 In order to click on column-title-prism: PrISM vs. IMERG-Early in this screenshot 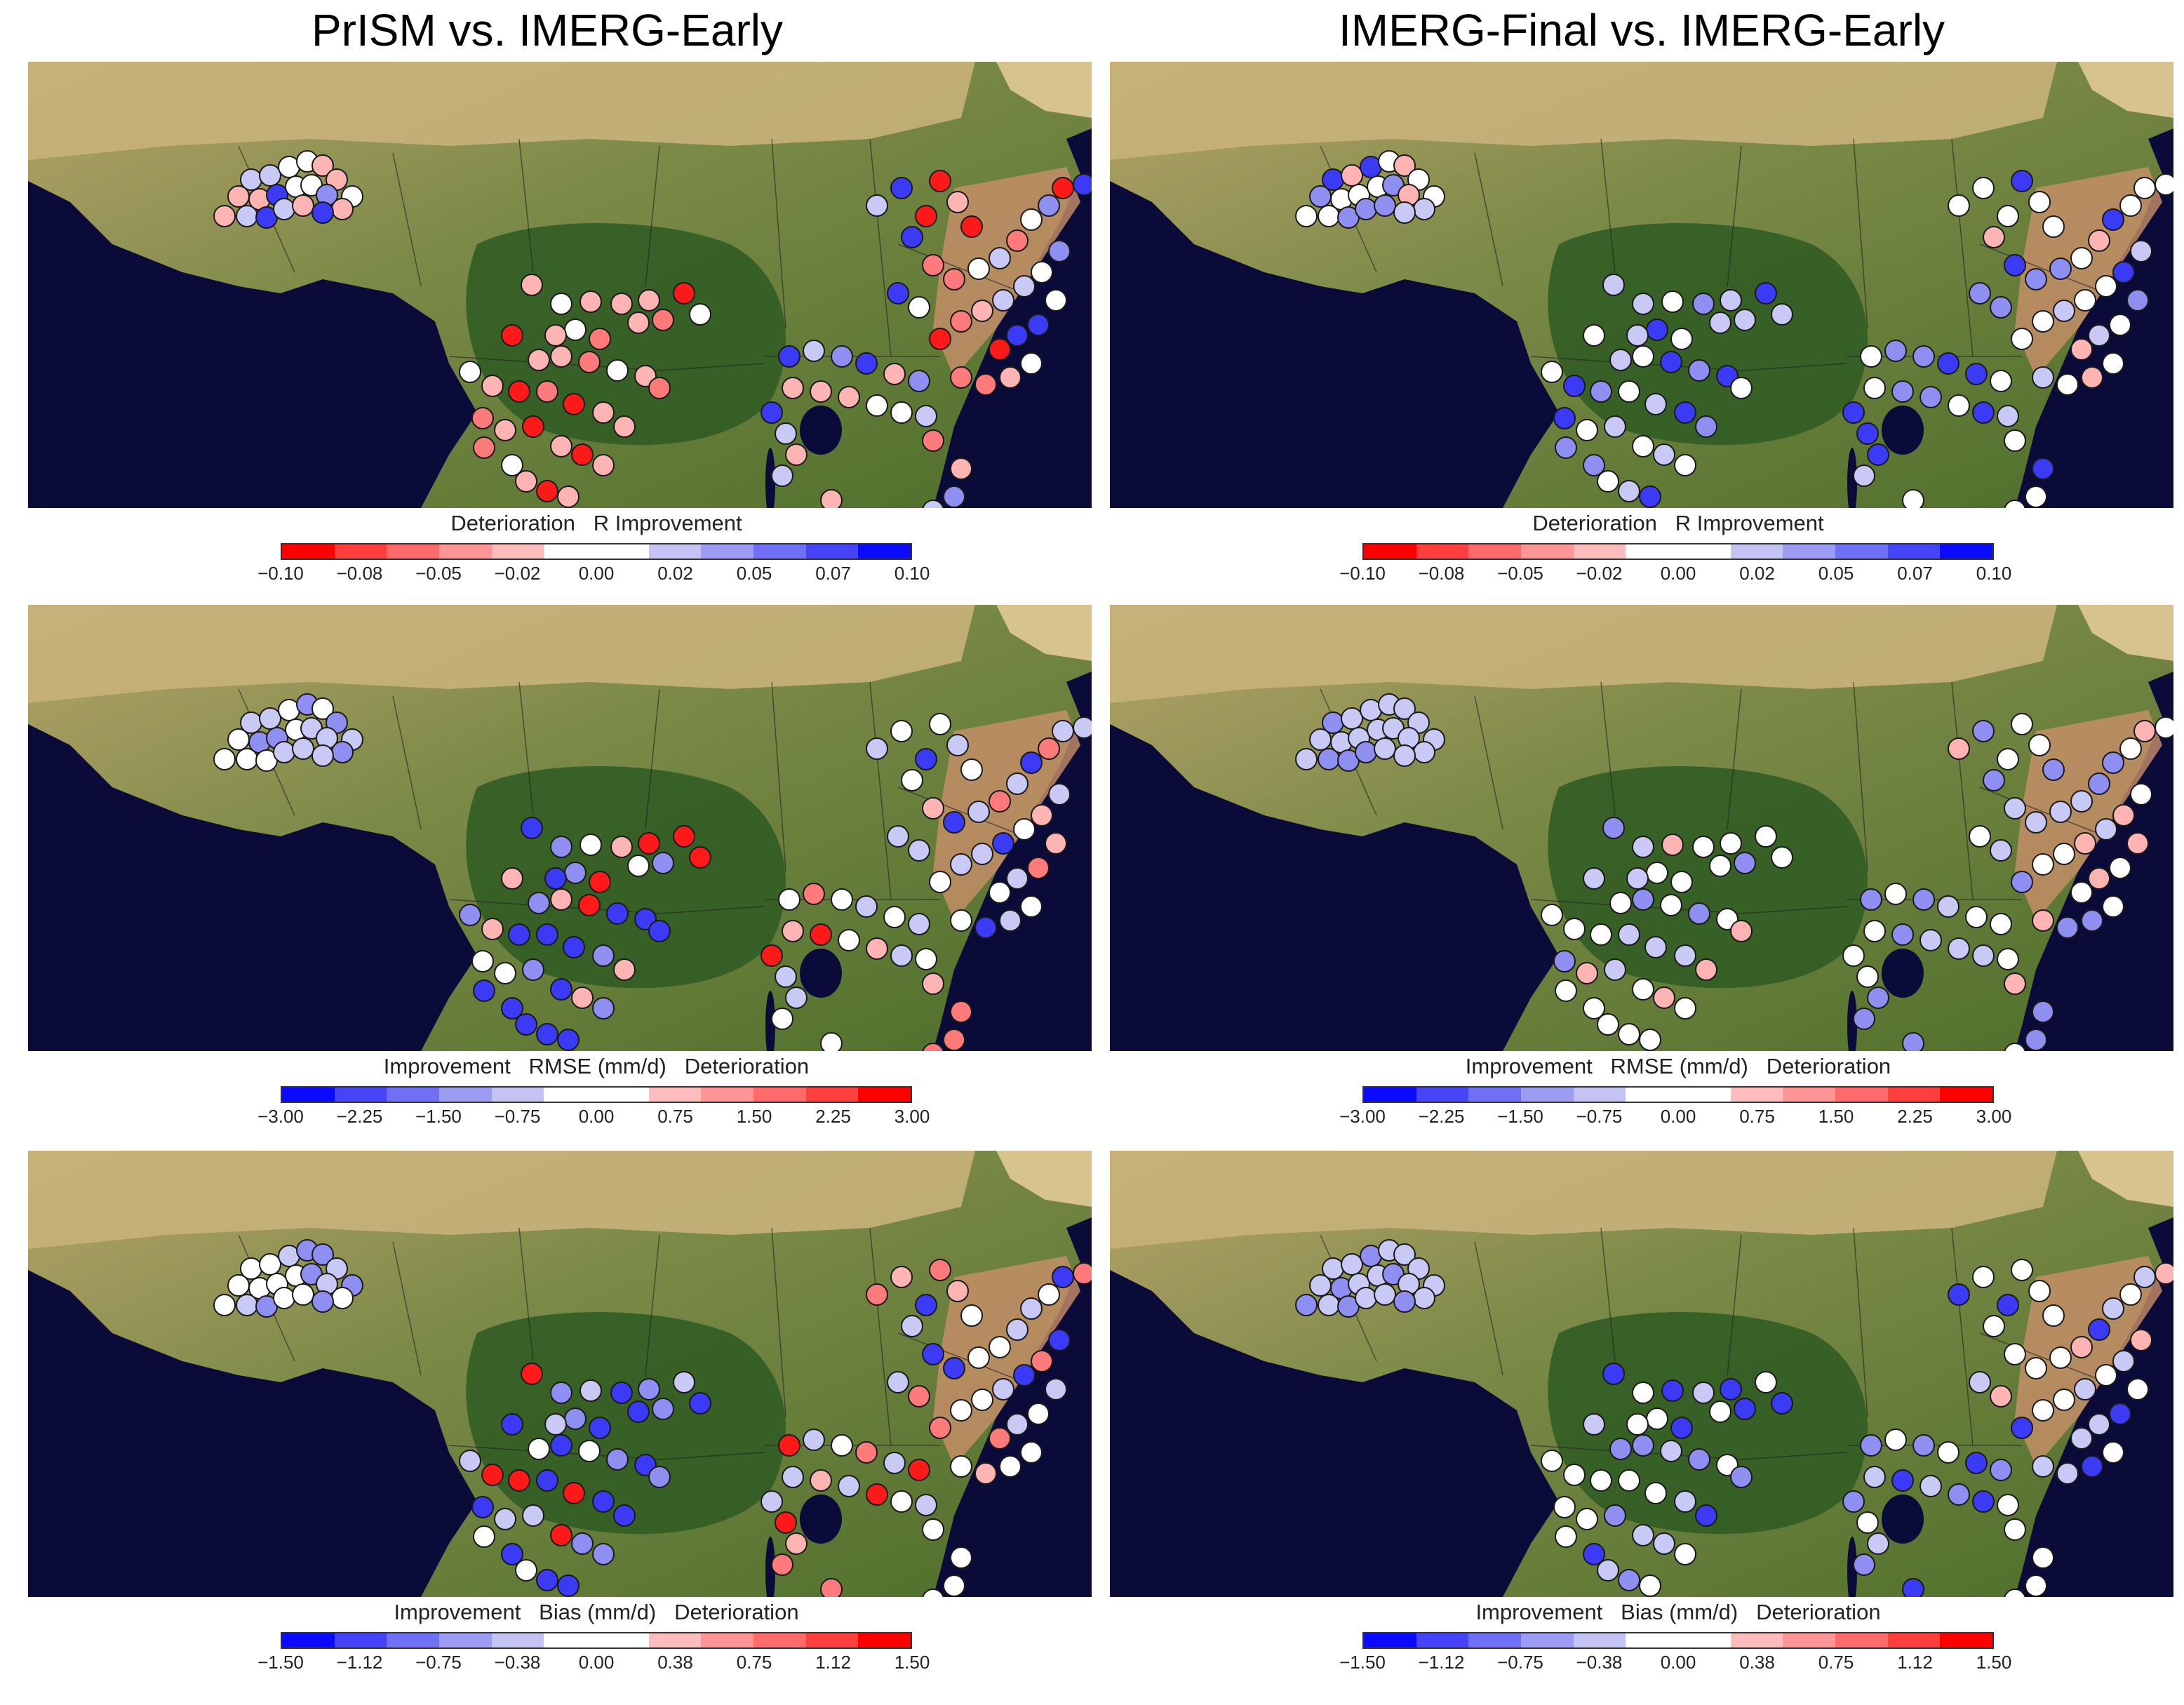, I will do `click(547, 30)`.